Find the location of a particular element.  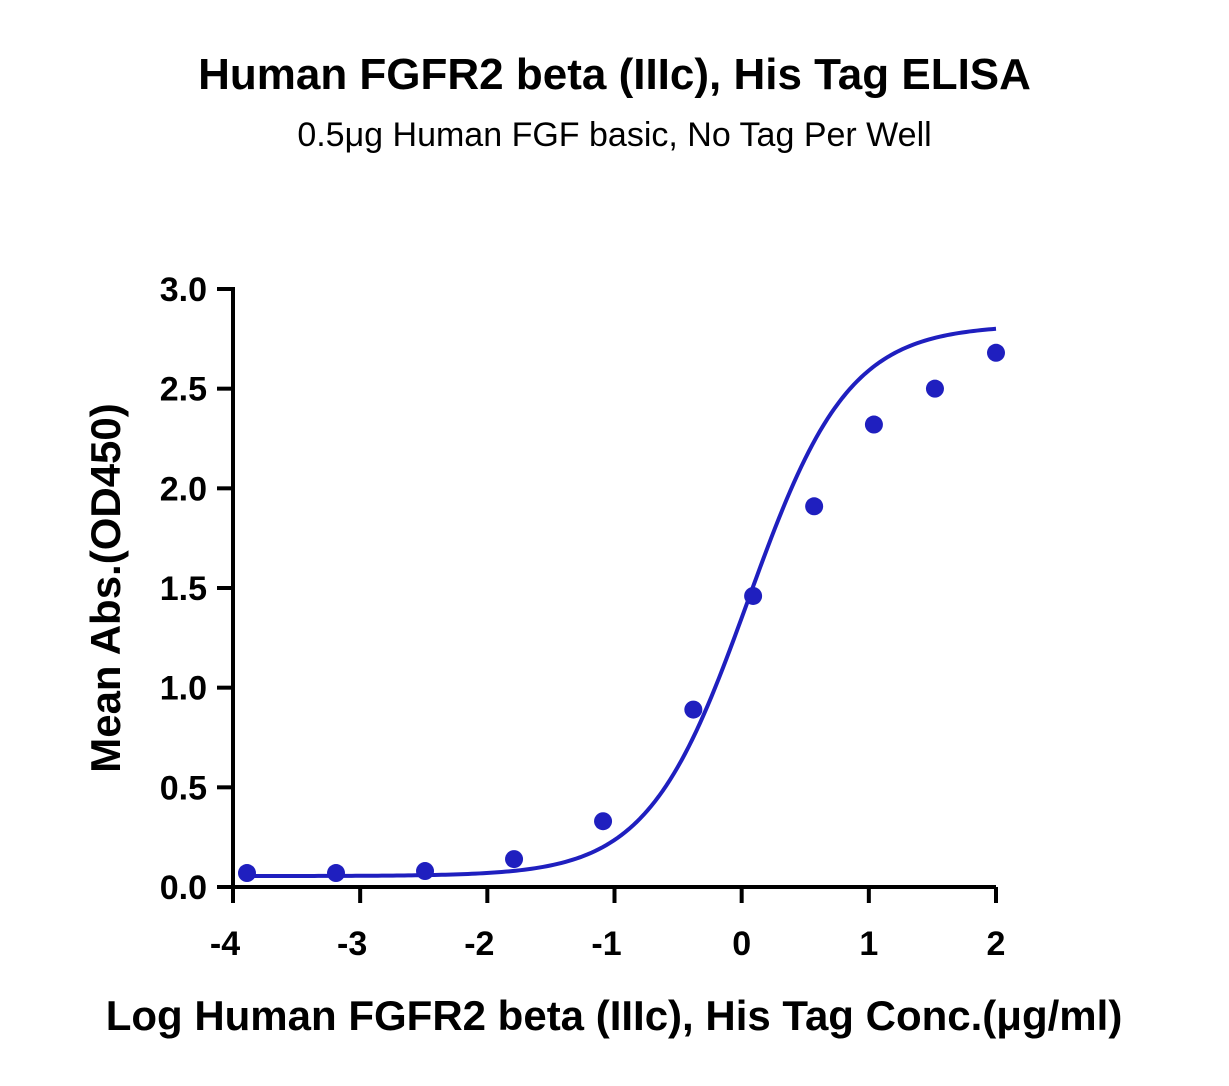

x-tick-label: -3 is located at coordinates (352, 944).